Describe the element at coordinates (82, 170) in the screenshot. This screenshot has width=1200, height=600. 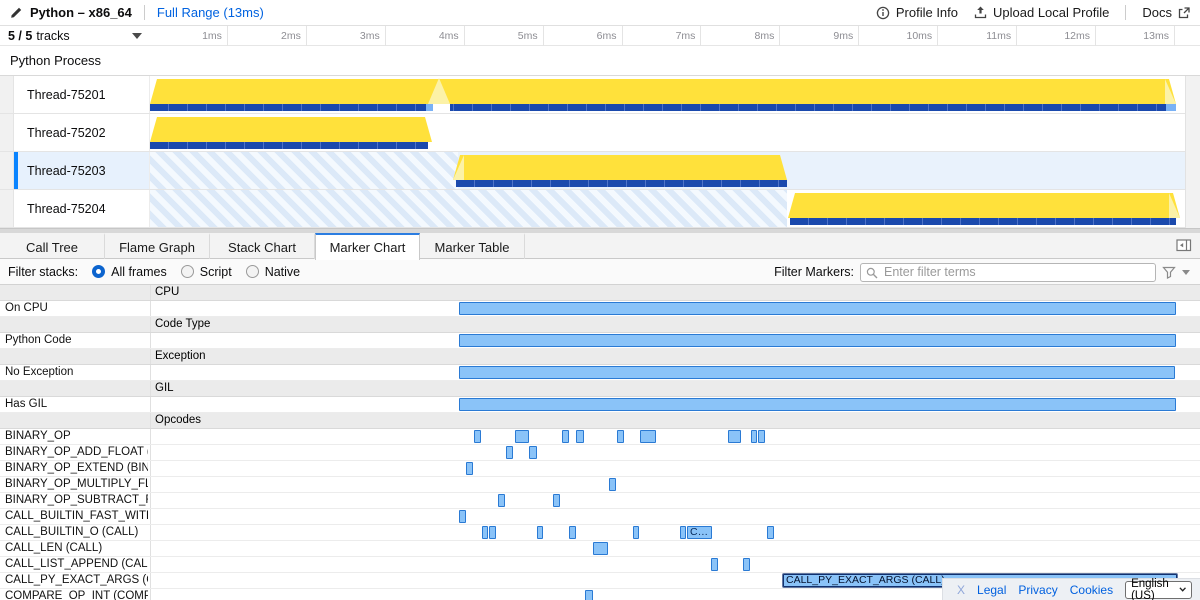
I see `thread-track-label: Thread-75203` at that location.